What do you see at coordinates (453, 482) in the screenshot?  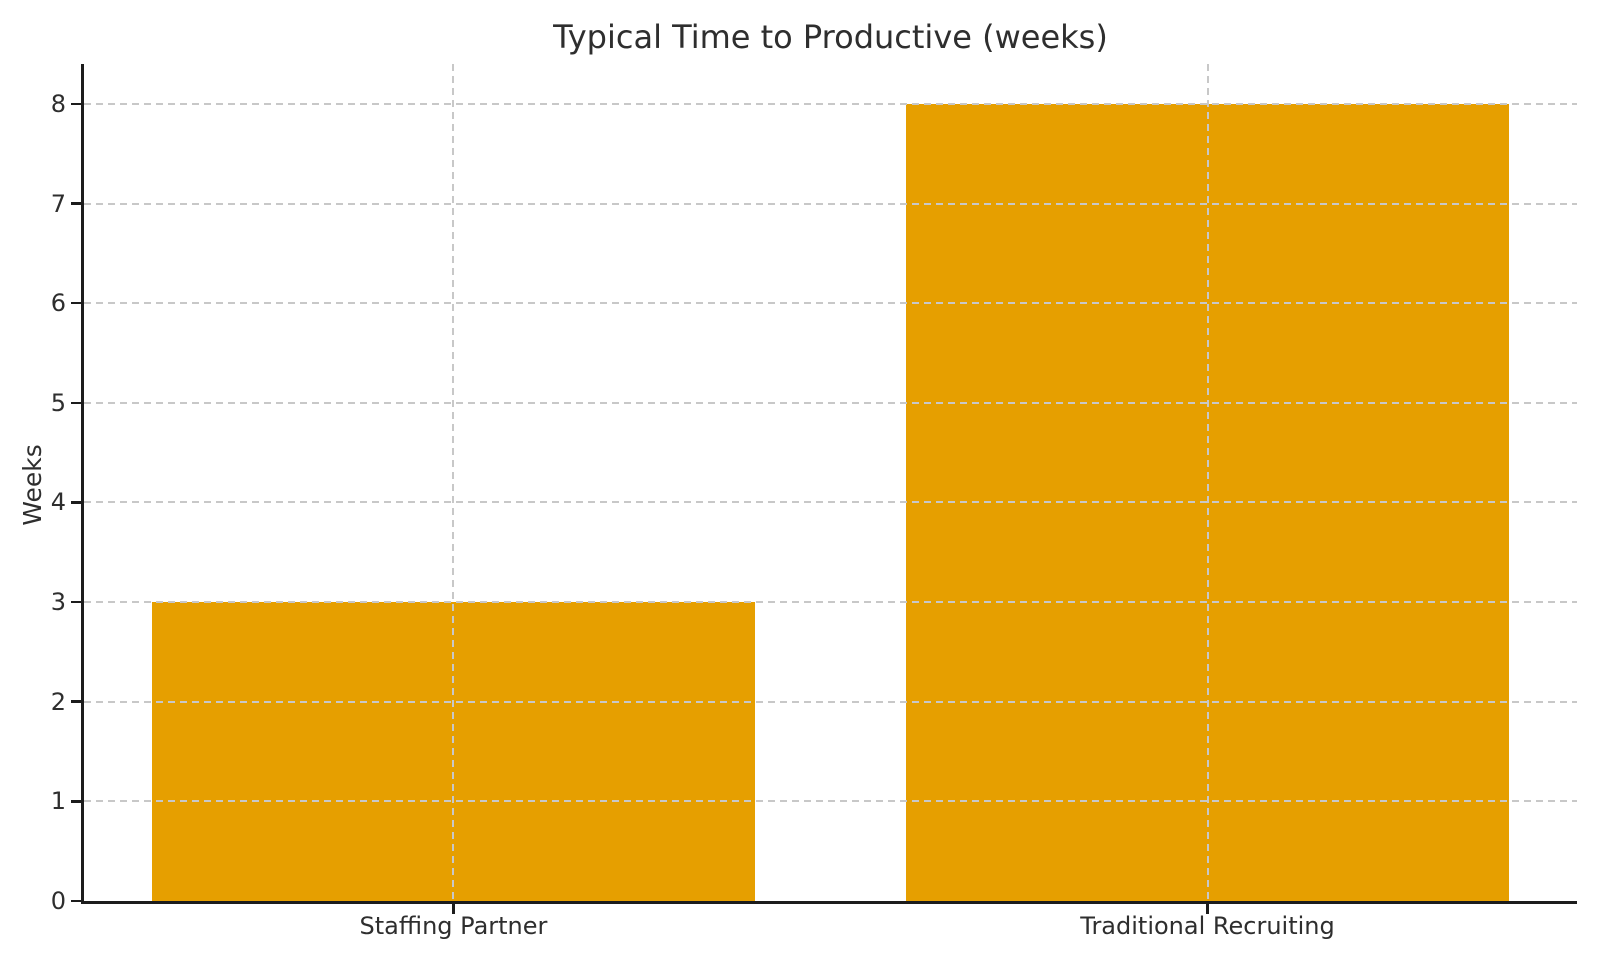 I see `v-gridline-staffing-partner` at bounding box center [453, 482].